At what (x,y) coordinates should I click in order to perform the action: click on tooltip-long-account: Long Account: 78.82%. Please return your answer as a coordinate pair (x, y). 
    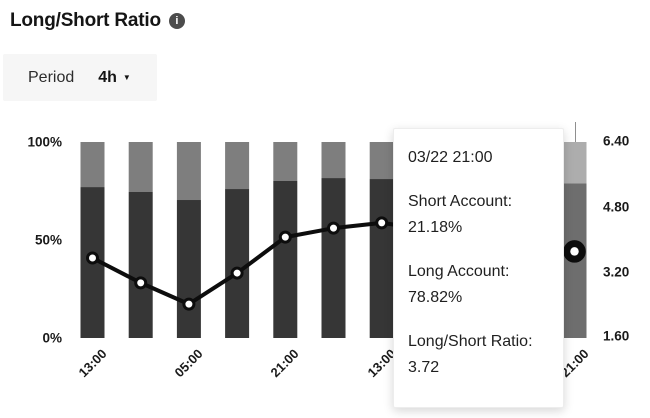
    Looking at the image, I should click on (479, 285).